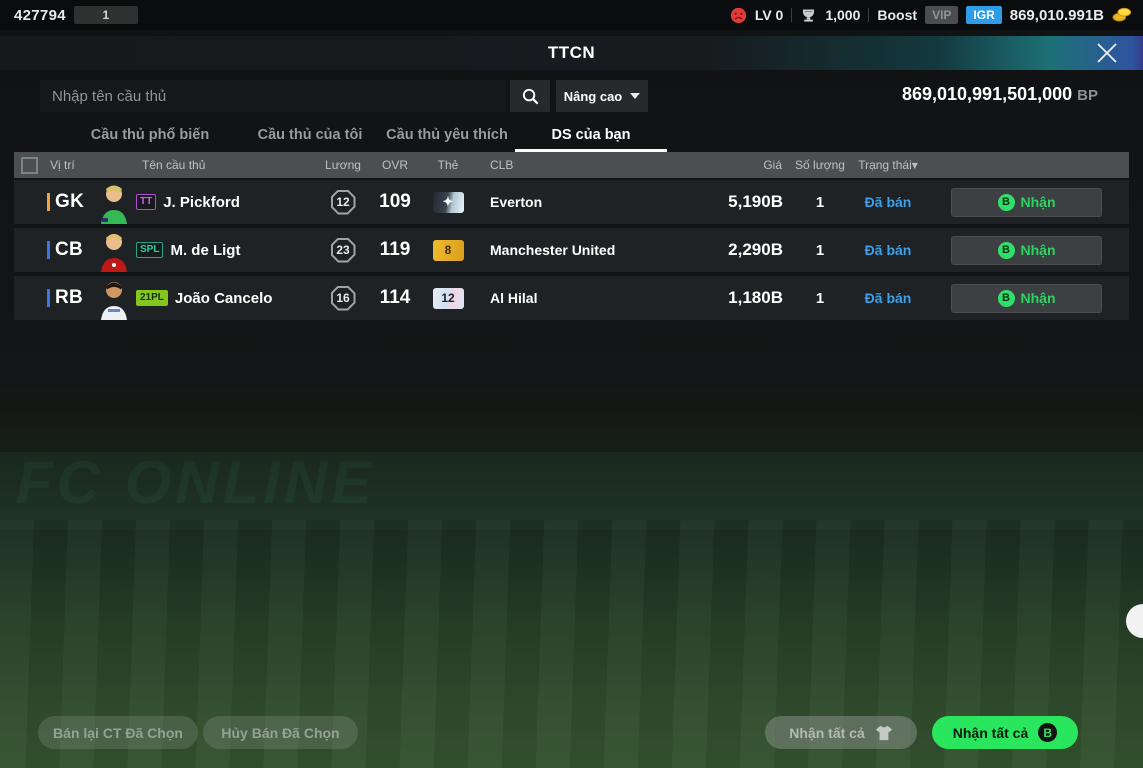 The width and height of the screenshot is (1143, 768). I want to click on card-cell: 12, so click(448, 298).